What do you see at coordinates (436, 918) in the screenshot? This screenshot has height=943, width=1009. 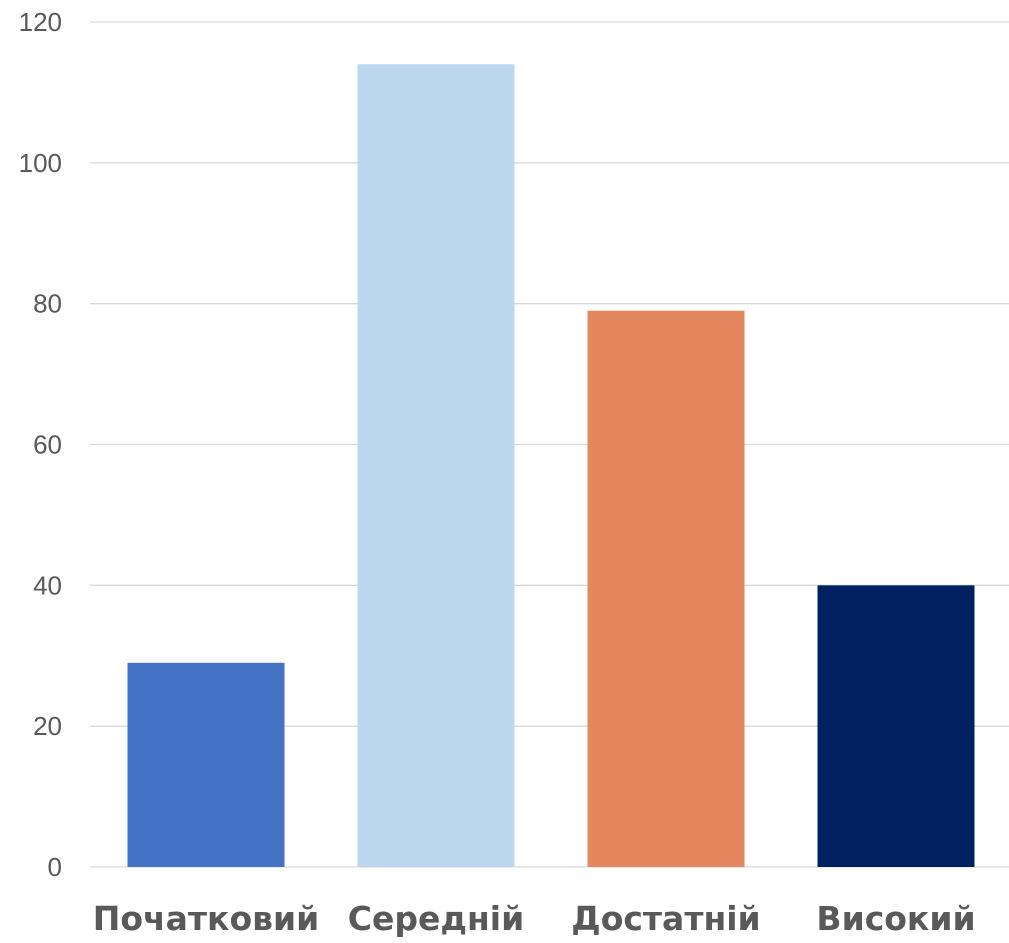 I see `x-category-label: Середній` at bounding box center [436, 918].